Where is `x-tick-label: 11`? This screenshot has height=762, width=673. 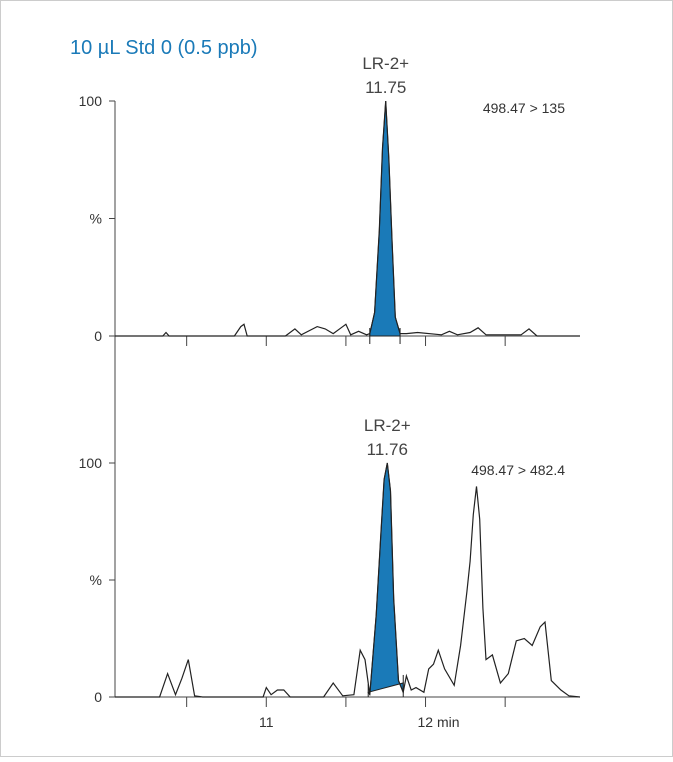 x-tick-label: 11 is located at coordinates (266, 722).